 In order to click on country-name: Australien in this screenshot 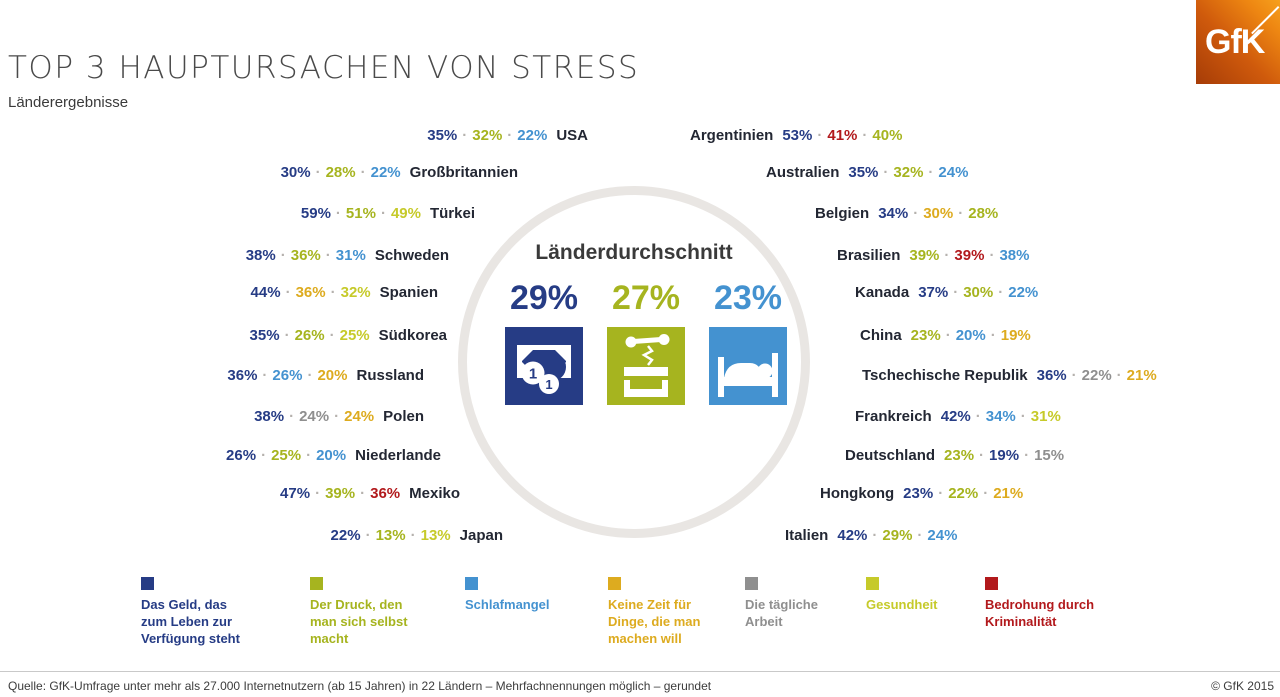, I will do `click(803, 172)`.